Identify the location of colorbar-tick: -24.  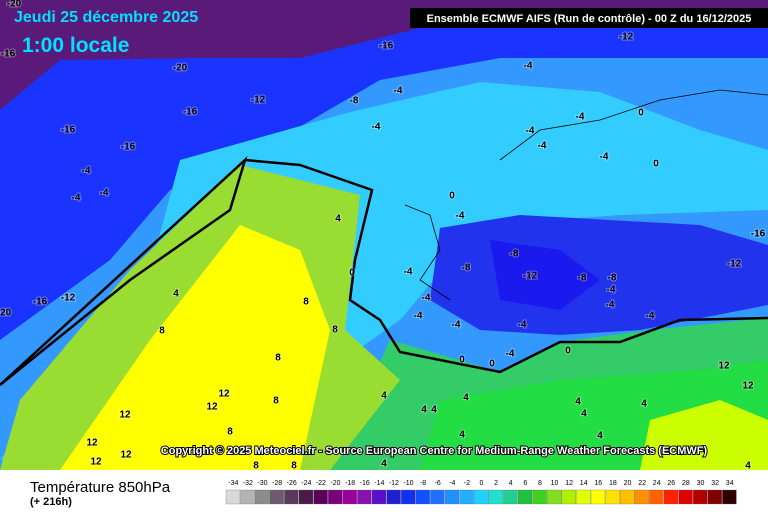
(306, 483).